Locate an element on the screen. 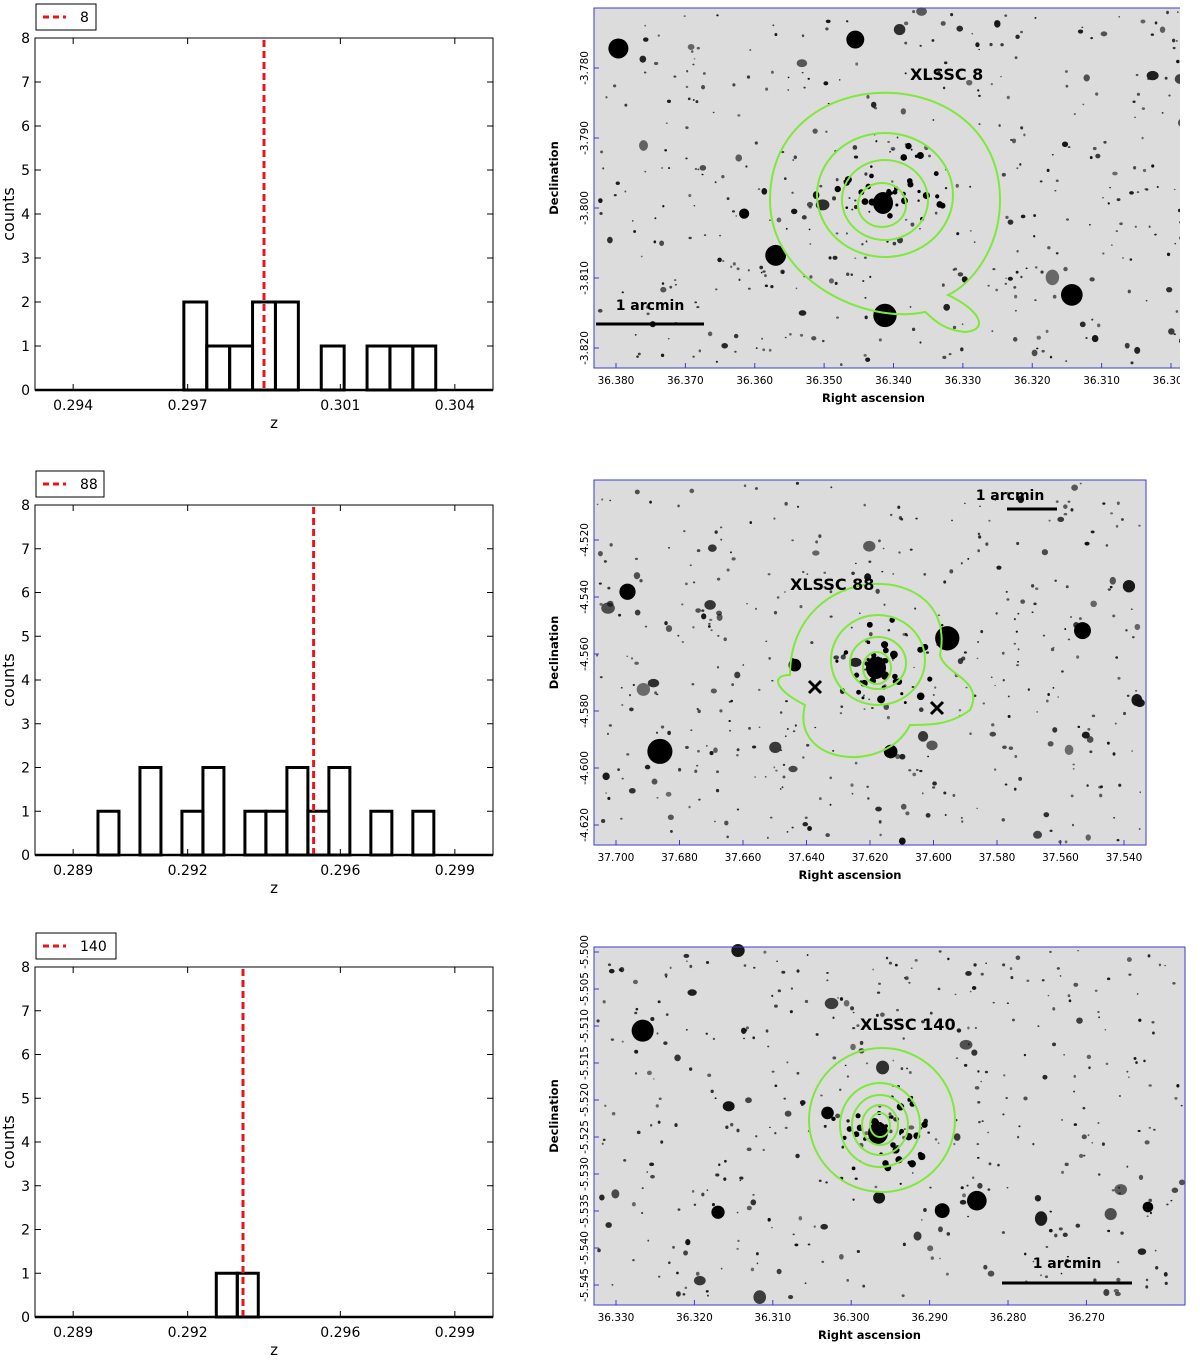 The image size is (1200, 1362). ra-tick-label: 36.330 is located at coordinates (616, 1318).